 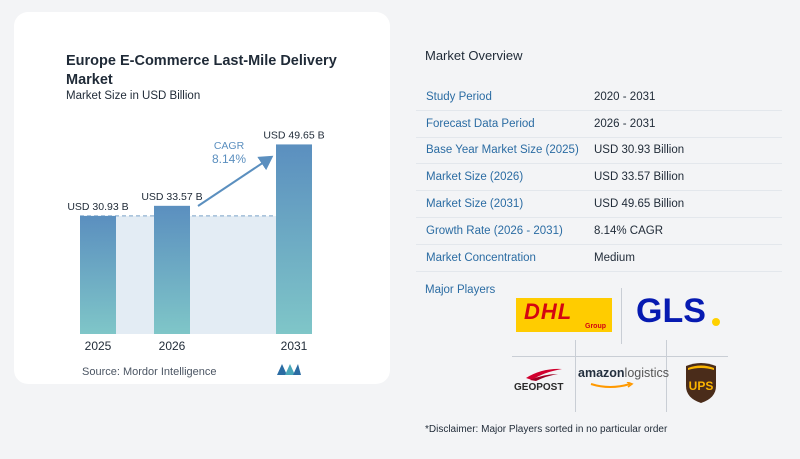 I want to click on row-label: Base Year Market Size (2025), so click(x=502, y=150).